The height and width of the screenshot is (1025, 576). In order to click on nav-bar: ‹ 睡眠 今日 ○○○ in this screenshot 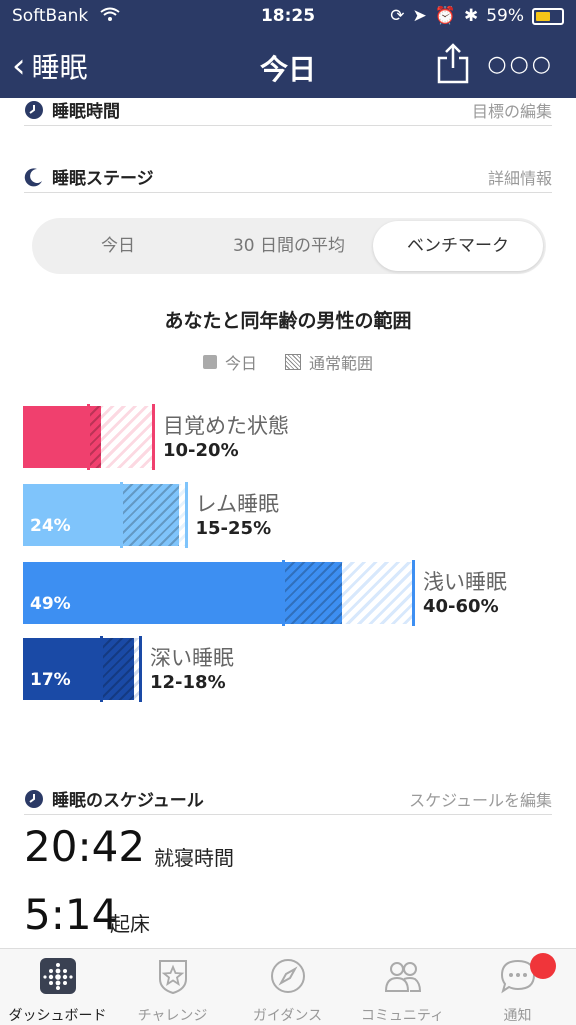, I will do `click(288, 65)`.